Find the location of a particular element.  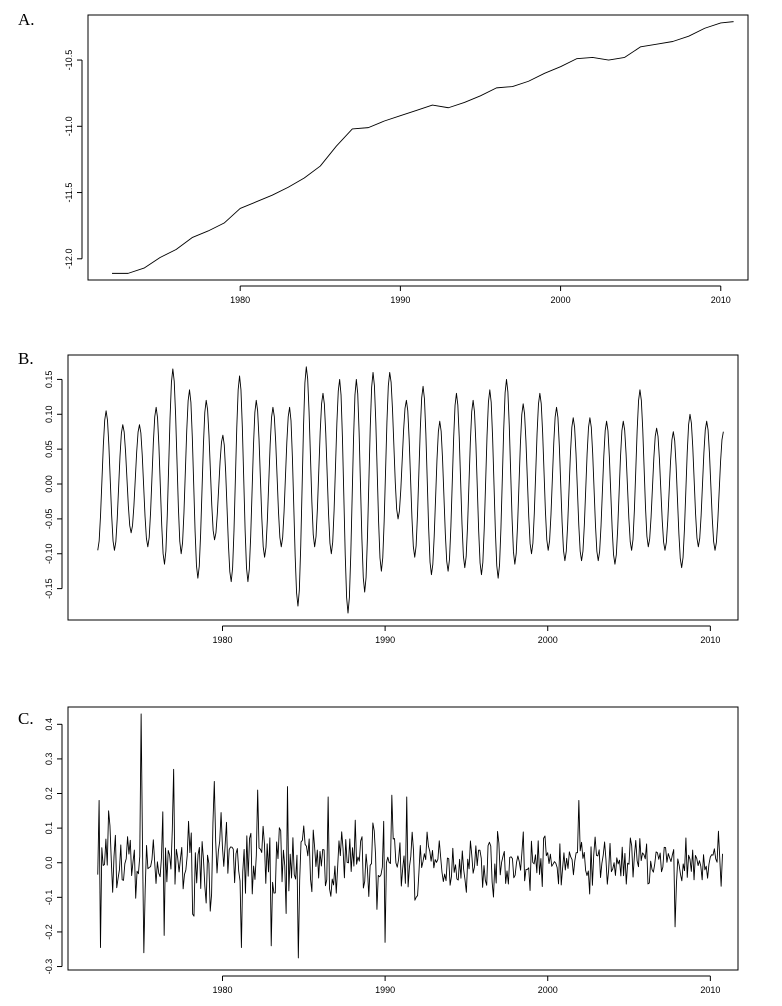

y-tick-label: 0.15 is located at coordinates (49, 380).